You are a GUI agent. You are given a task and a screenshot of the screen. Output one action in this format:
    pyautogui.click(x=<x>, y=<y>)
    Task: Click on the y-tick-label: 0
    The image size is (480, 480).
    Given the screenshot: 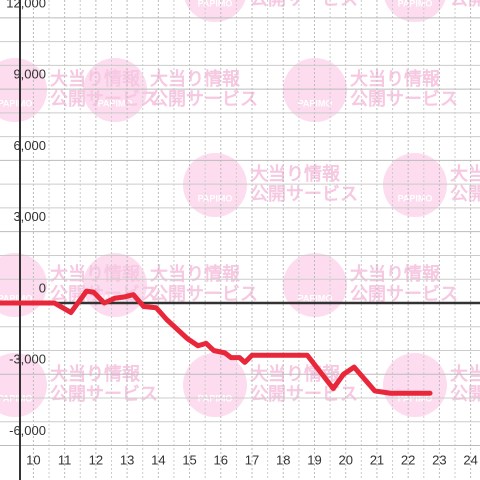 What is the action you would take?
    pyautogui.click(x=42, y=287)
    